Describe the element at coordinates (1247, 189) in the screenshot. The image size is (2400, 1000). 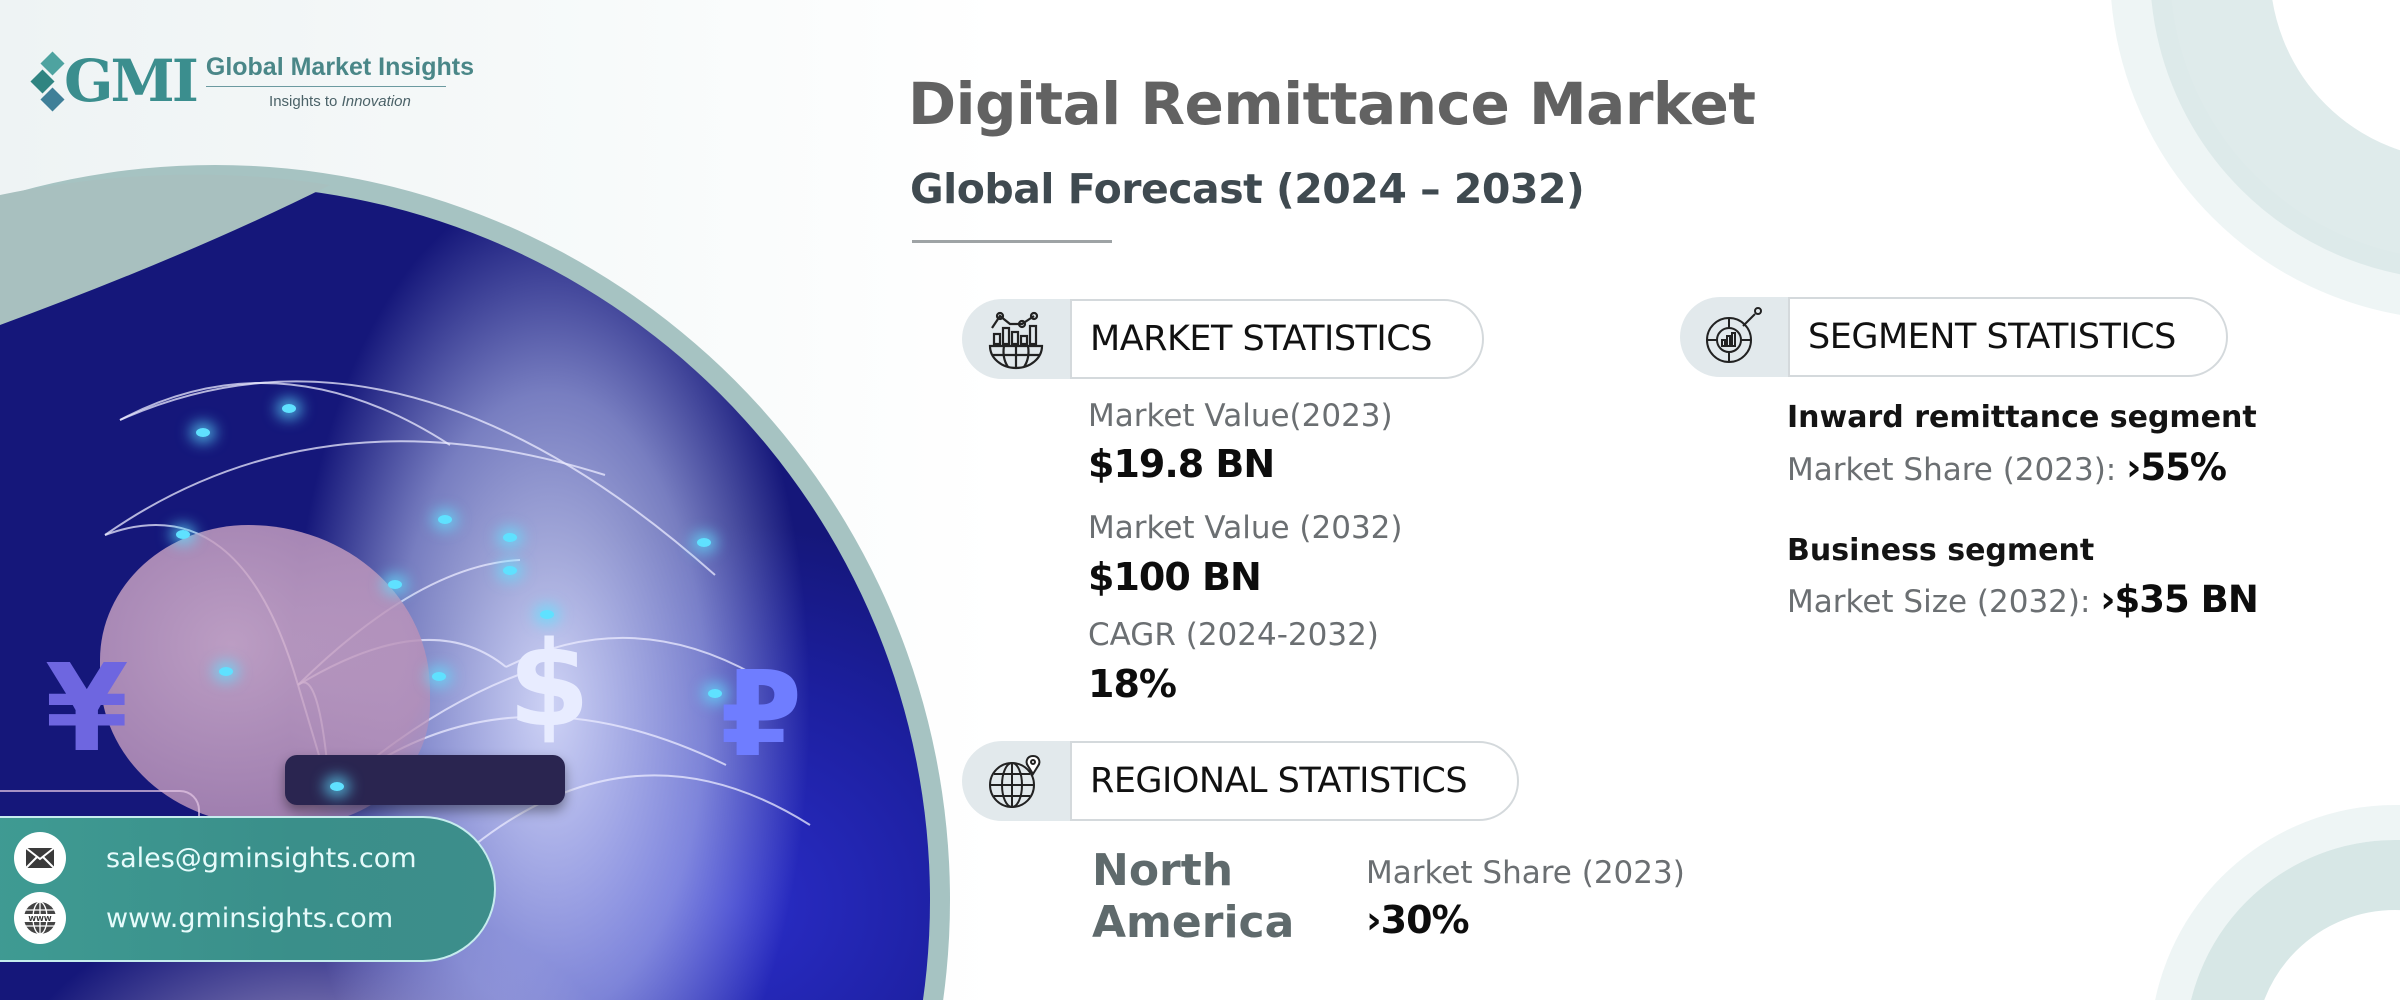
I see `page-subtitle: Global Forecast (2024 – 2032)` at that location.